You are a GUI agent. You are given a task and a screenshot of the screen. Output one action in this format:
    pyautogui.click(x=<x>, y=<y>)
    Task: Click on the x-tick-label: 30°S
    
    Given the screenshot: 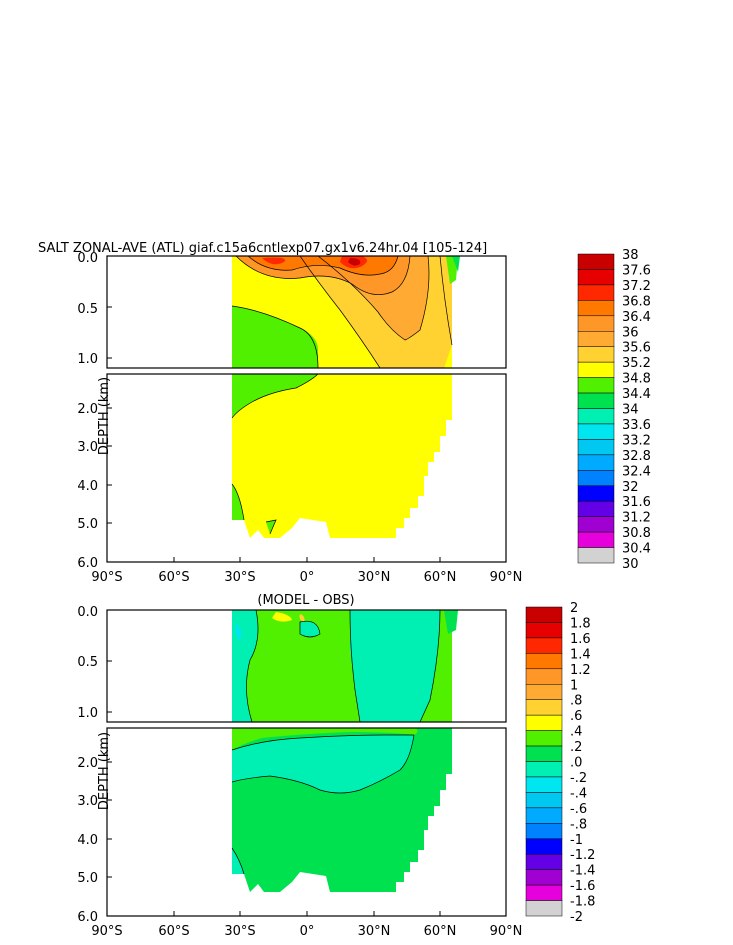 What is the action you would take?
    pyautogui.click(x=239, y=931)
    